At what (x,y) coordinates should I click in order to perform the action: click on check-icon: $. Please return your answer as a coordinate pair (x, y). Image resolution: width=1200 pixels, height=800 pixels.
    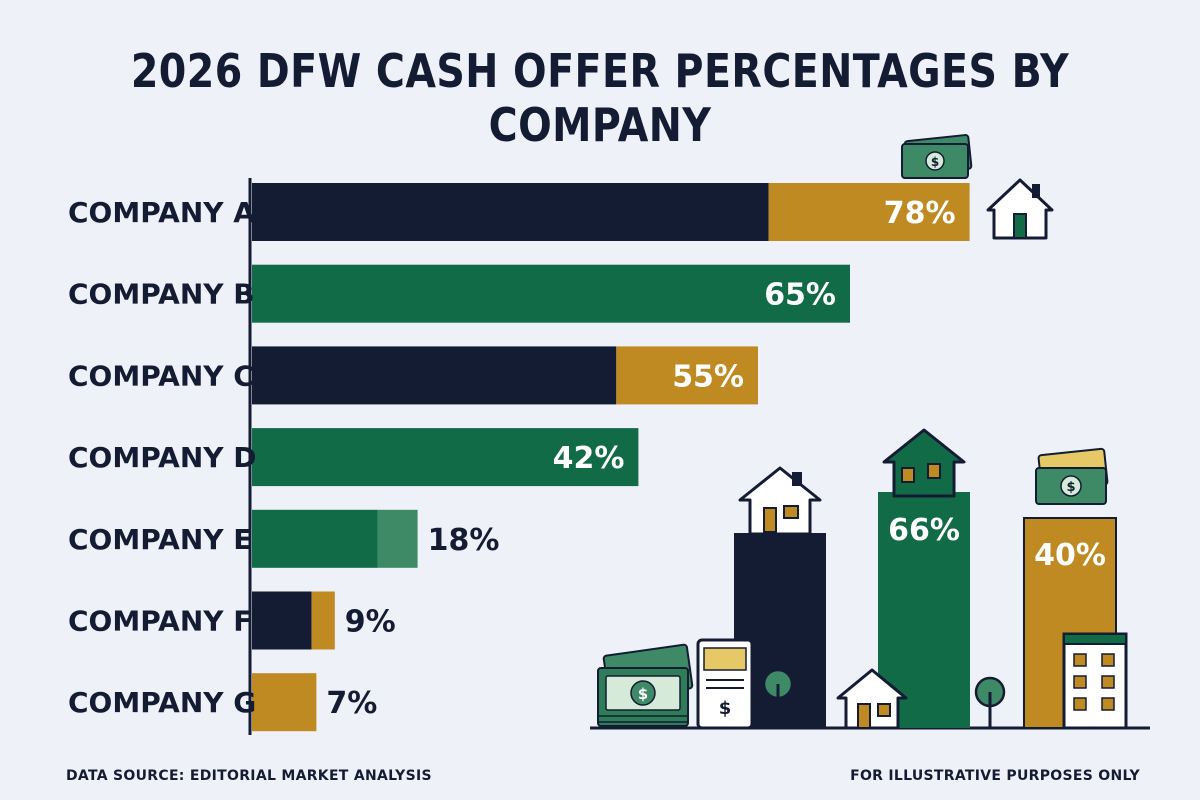
    Looking at the image, I should click on (725, 684).